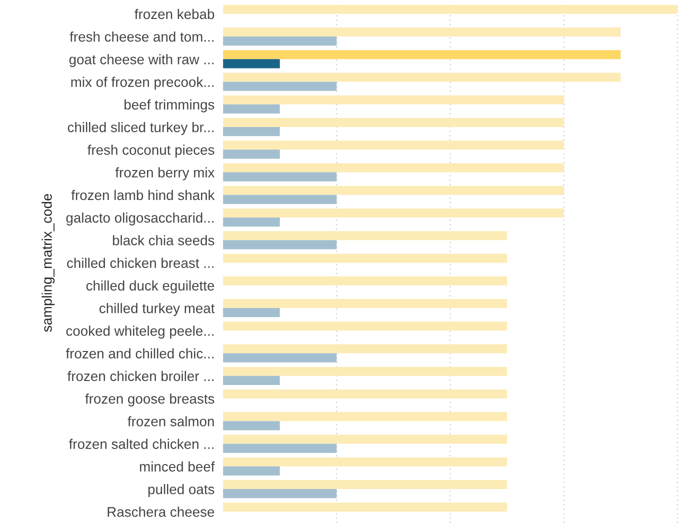 This screenshot has height=523, width=697. What do you see at coordinates (174, 14) in the screenshot?
I see `y-tick-label: frozen kebab` at bounding box center [174, 14].